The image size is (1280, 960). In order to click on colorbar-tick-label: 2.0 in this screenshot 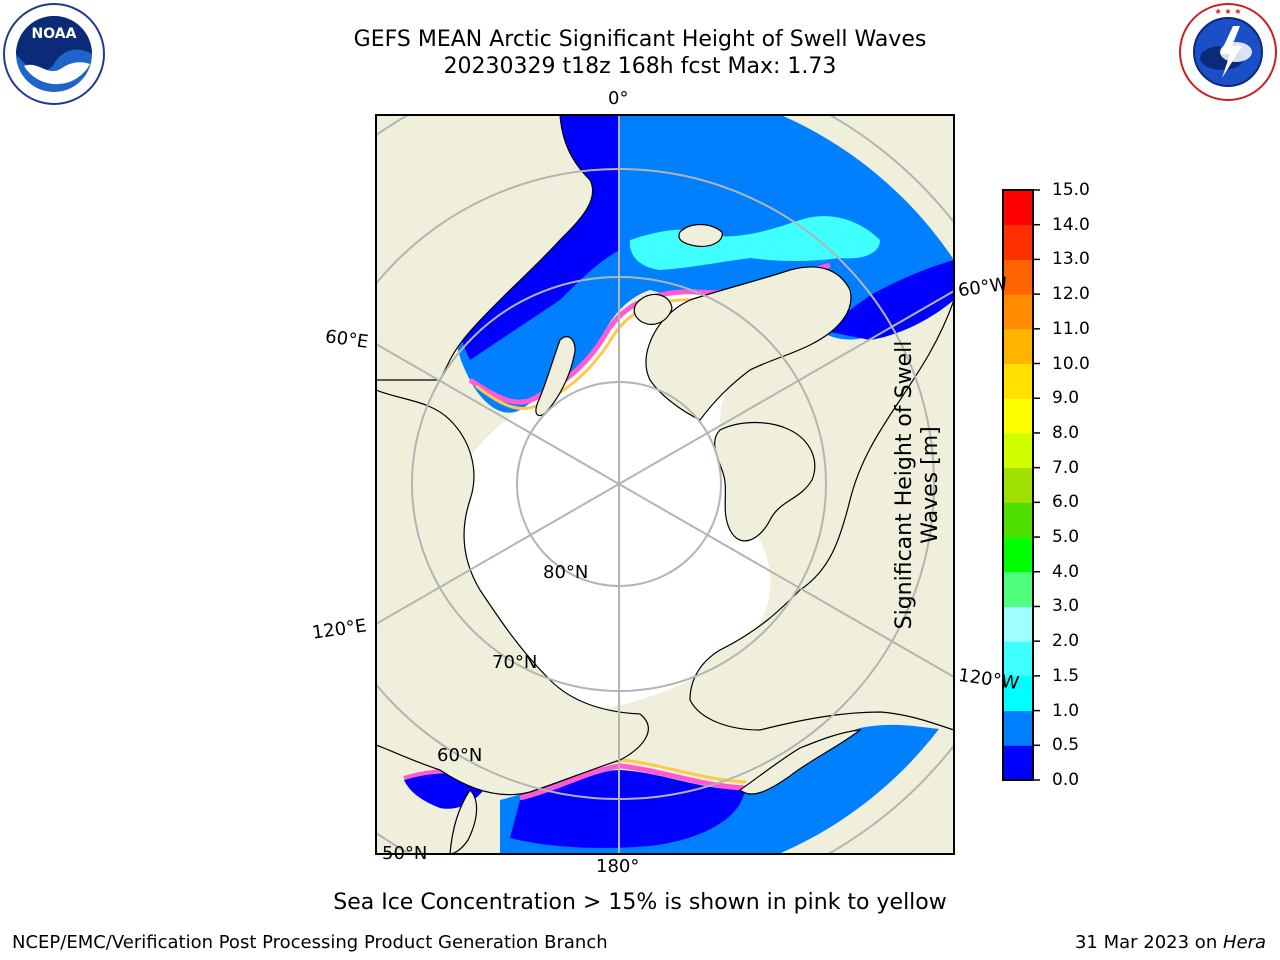, I will do `click(1066, 641)`.